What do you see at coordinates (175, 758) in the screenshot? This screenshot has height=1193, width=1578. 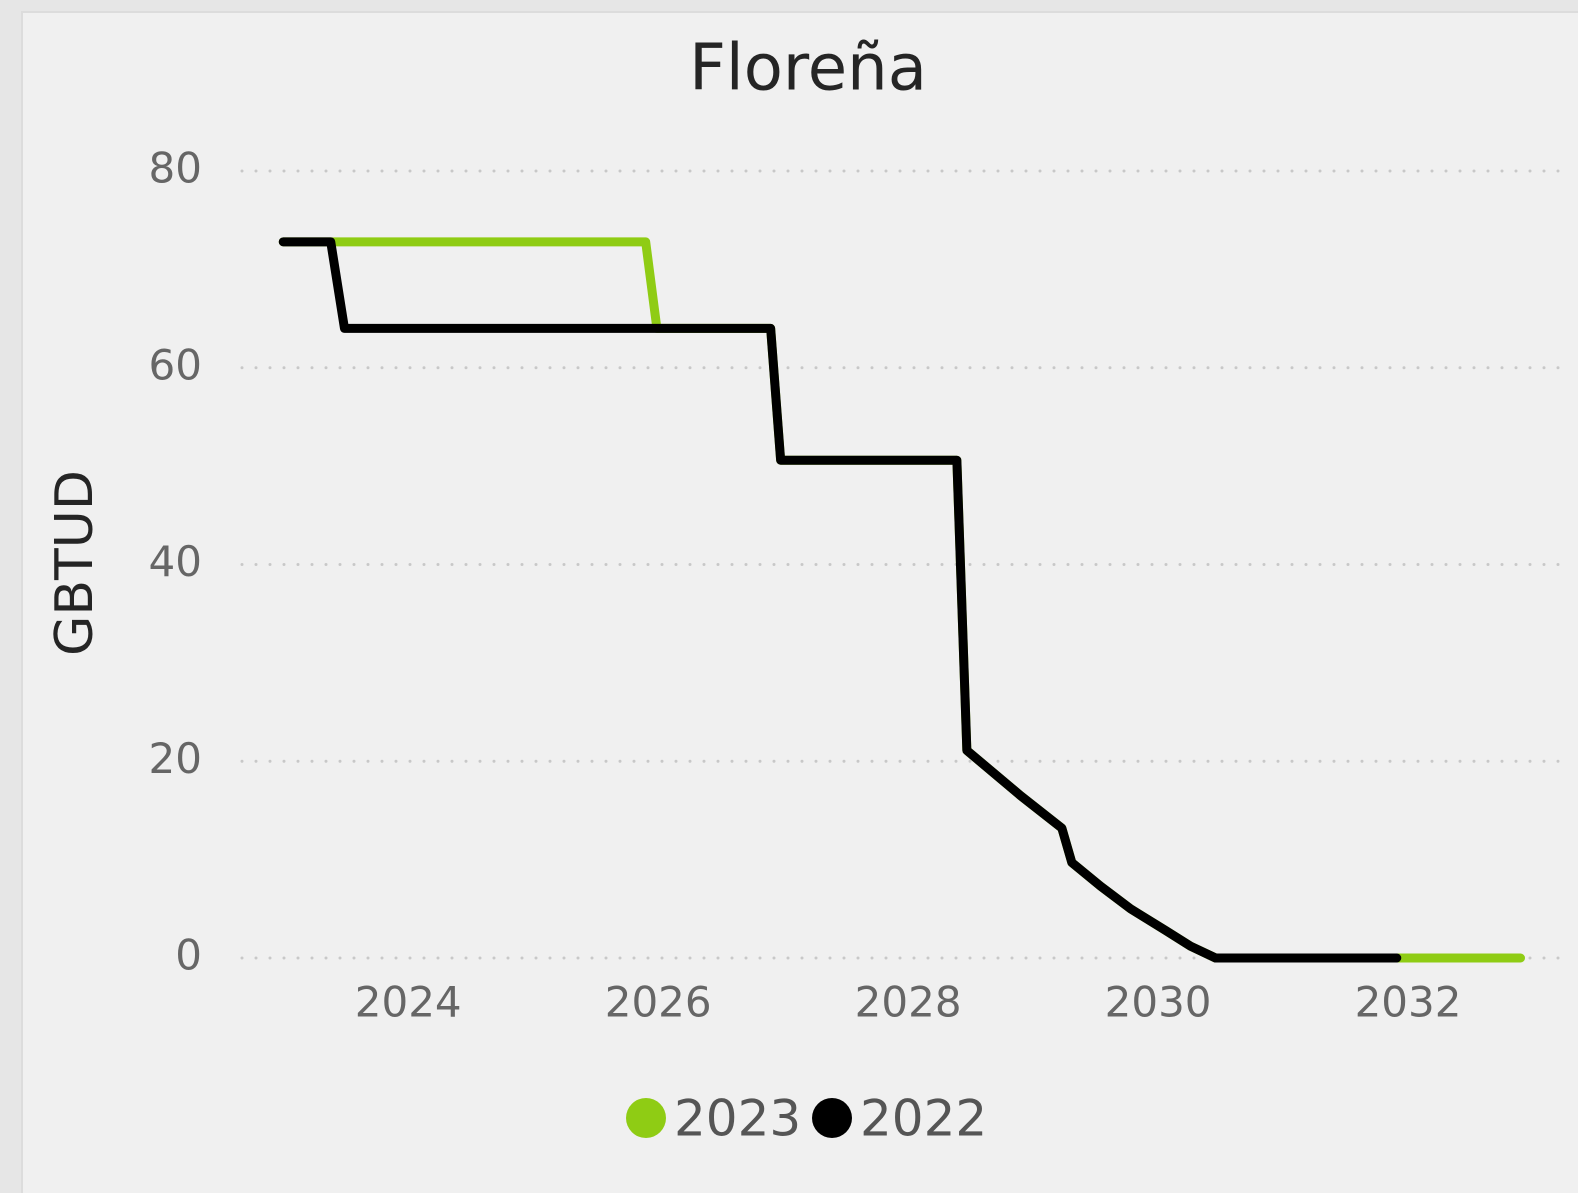 I see `y-tick-label: 20` at bounding box center [175, 758].